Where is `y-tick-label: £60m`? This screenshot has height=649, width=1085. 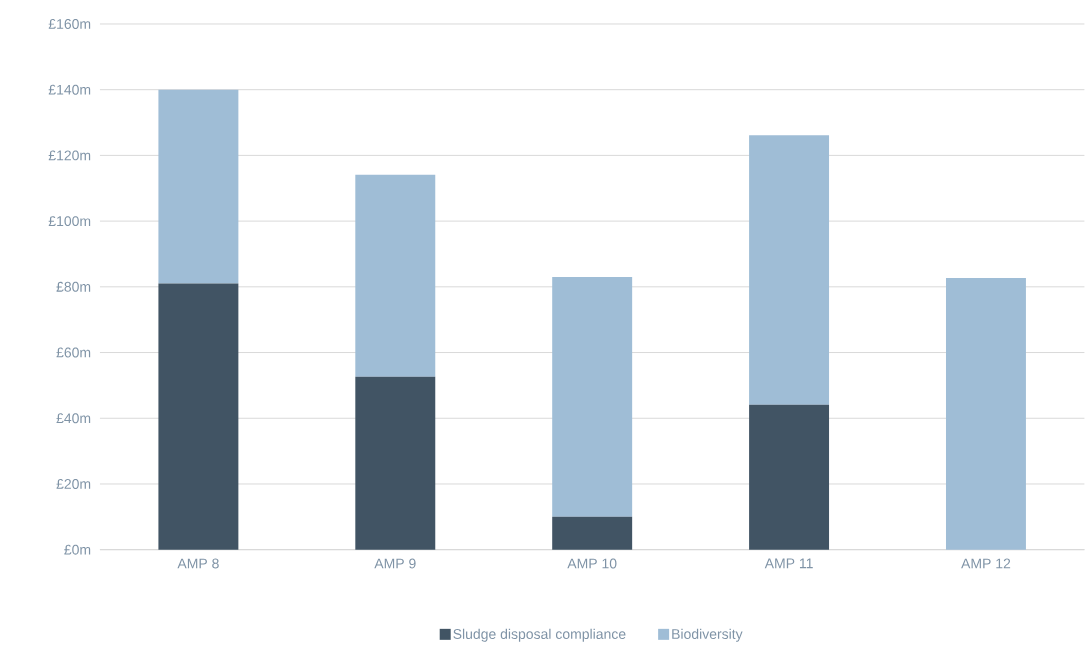 y-tick-label: £60m is located at coordinates (73, 352).